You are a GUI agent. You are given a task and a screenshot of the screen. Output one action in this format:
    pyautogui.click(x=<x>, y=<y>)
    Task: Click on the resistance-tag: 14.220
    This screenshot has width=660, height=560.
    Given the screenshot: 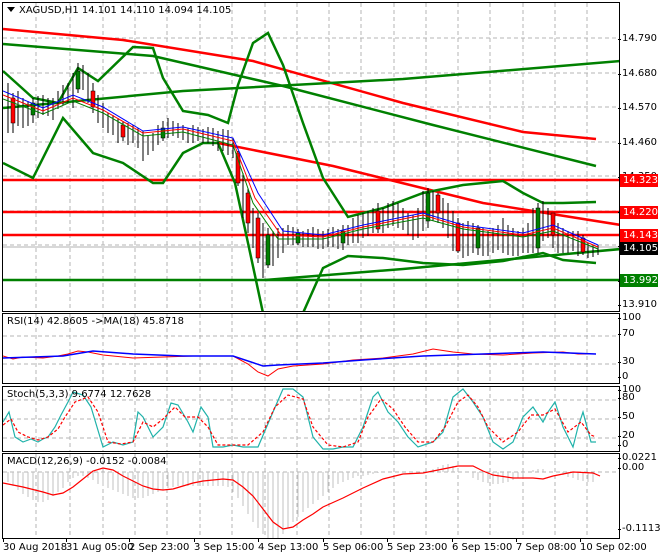 What is the action you would take?
    pyautogui.click(x=639, y=212)
    